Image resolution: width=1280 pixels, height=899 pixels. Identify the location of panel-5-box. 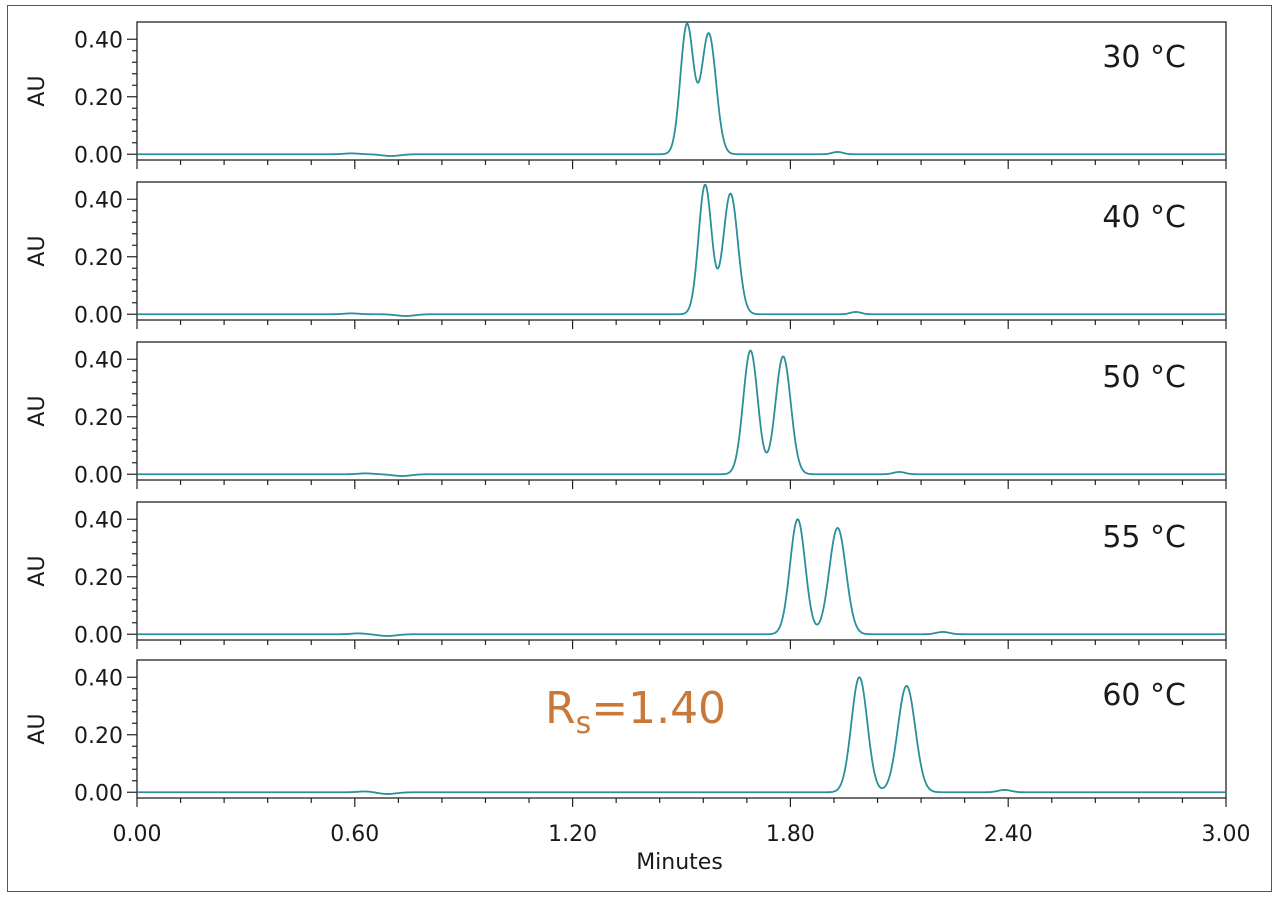
(681, 729).